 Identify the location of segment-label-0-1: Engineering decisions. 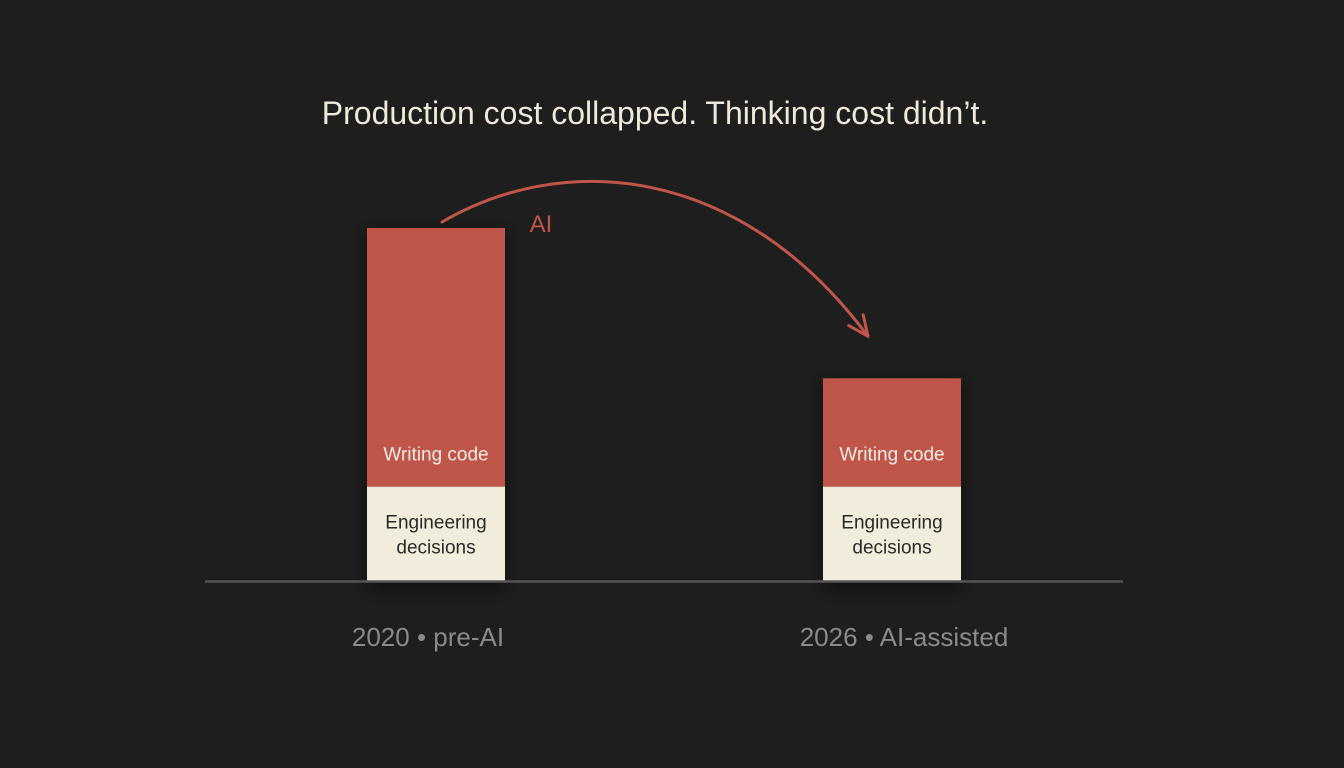
(891, 535).